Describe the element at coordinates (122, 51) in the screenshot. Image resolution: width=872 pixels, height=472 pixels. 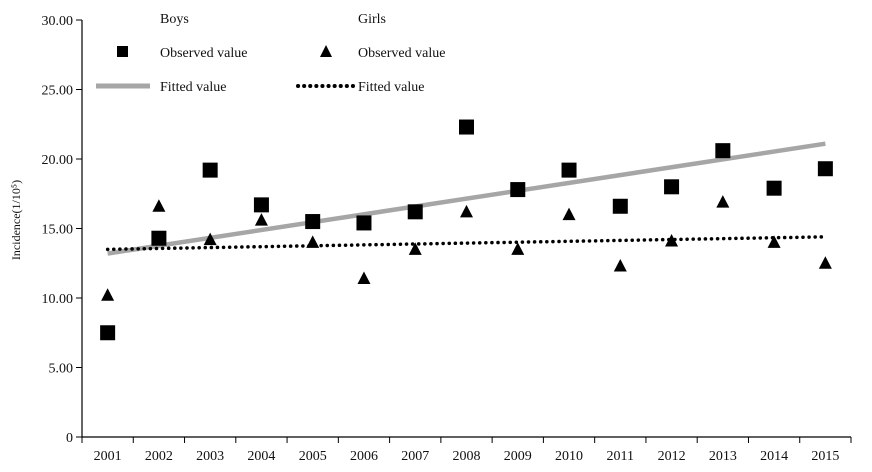
I see `legend-boys-observed-marker` at that location.